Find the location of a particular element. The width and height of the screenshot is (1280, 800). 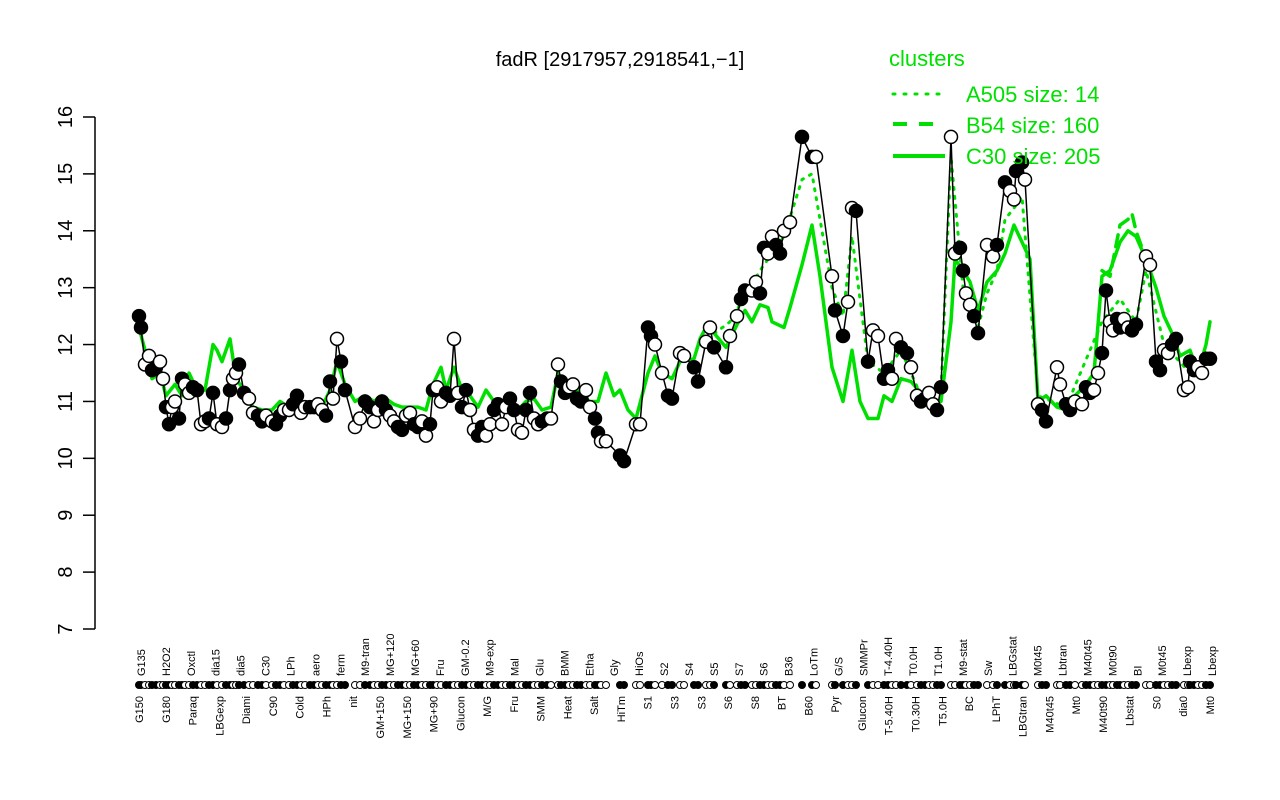

x-tick-label-bottom: MG+150 is located at coordinates (408, 717).